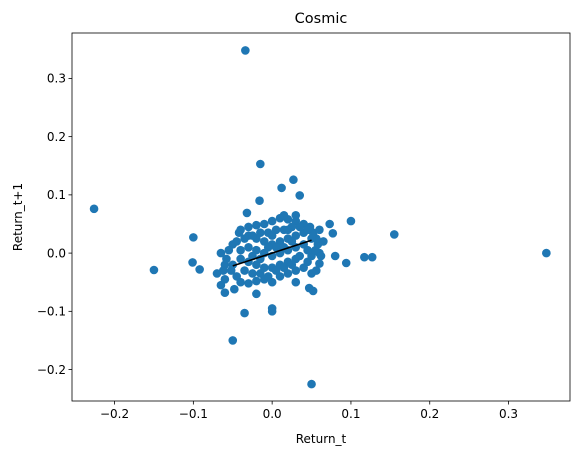 Image resolution: width=578 pixels, height=455 pixels. What do you see at coordinates (321, 19) in the screenshot?
I see `chart-title: Cosmic` at bounding box center [321, 19].